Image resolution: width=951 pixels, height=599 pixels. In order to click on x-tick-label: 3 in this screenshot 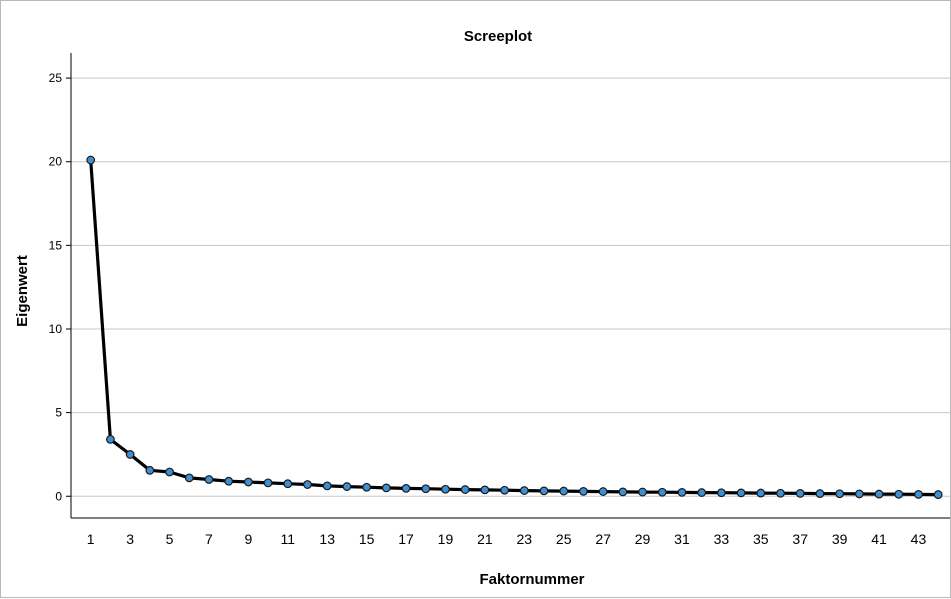, I will do `click(130, 539)`.